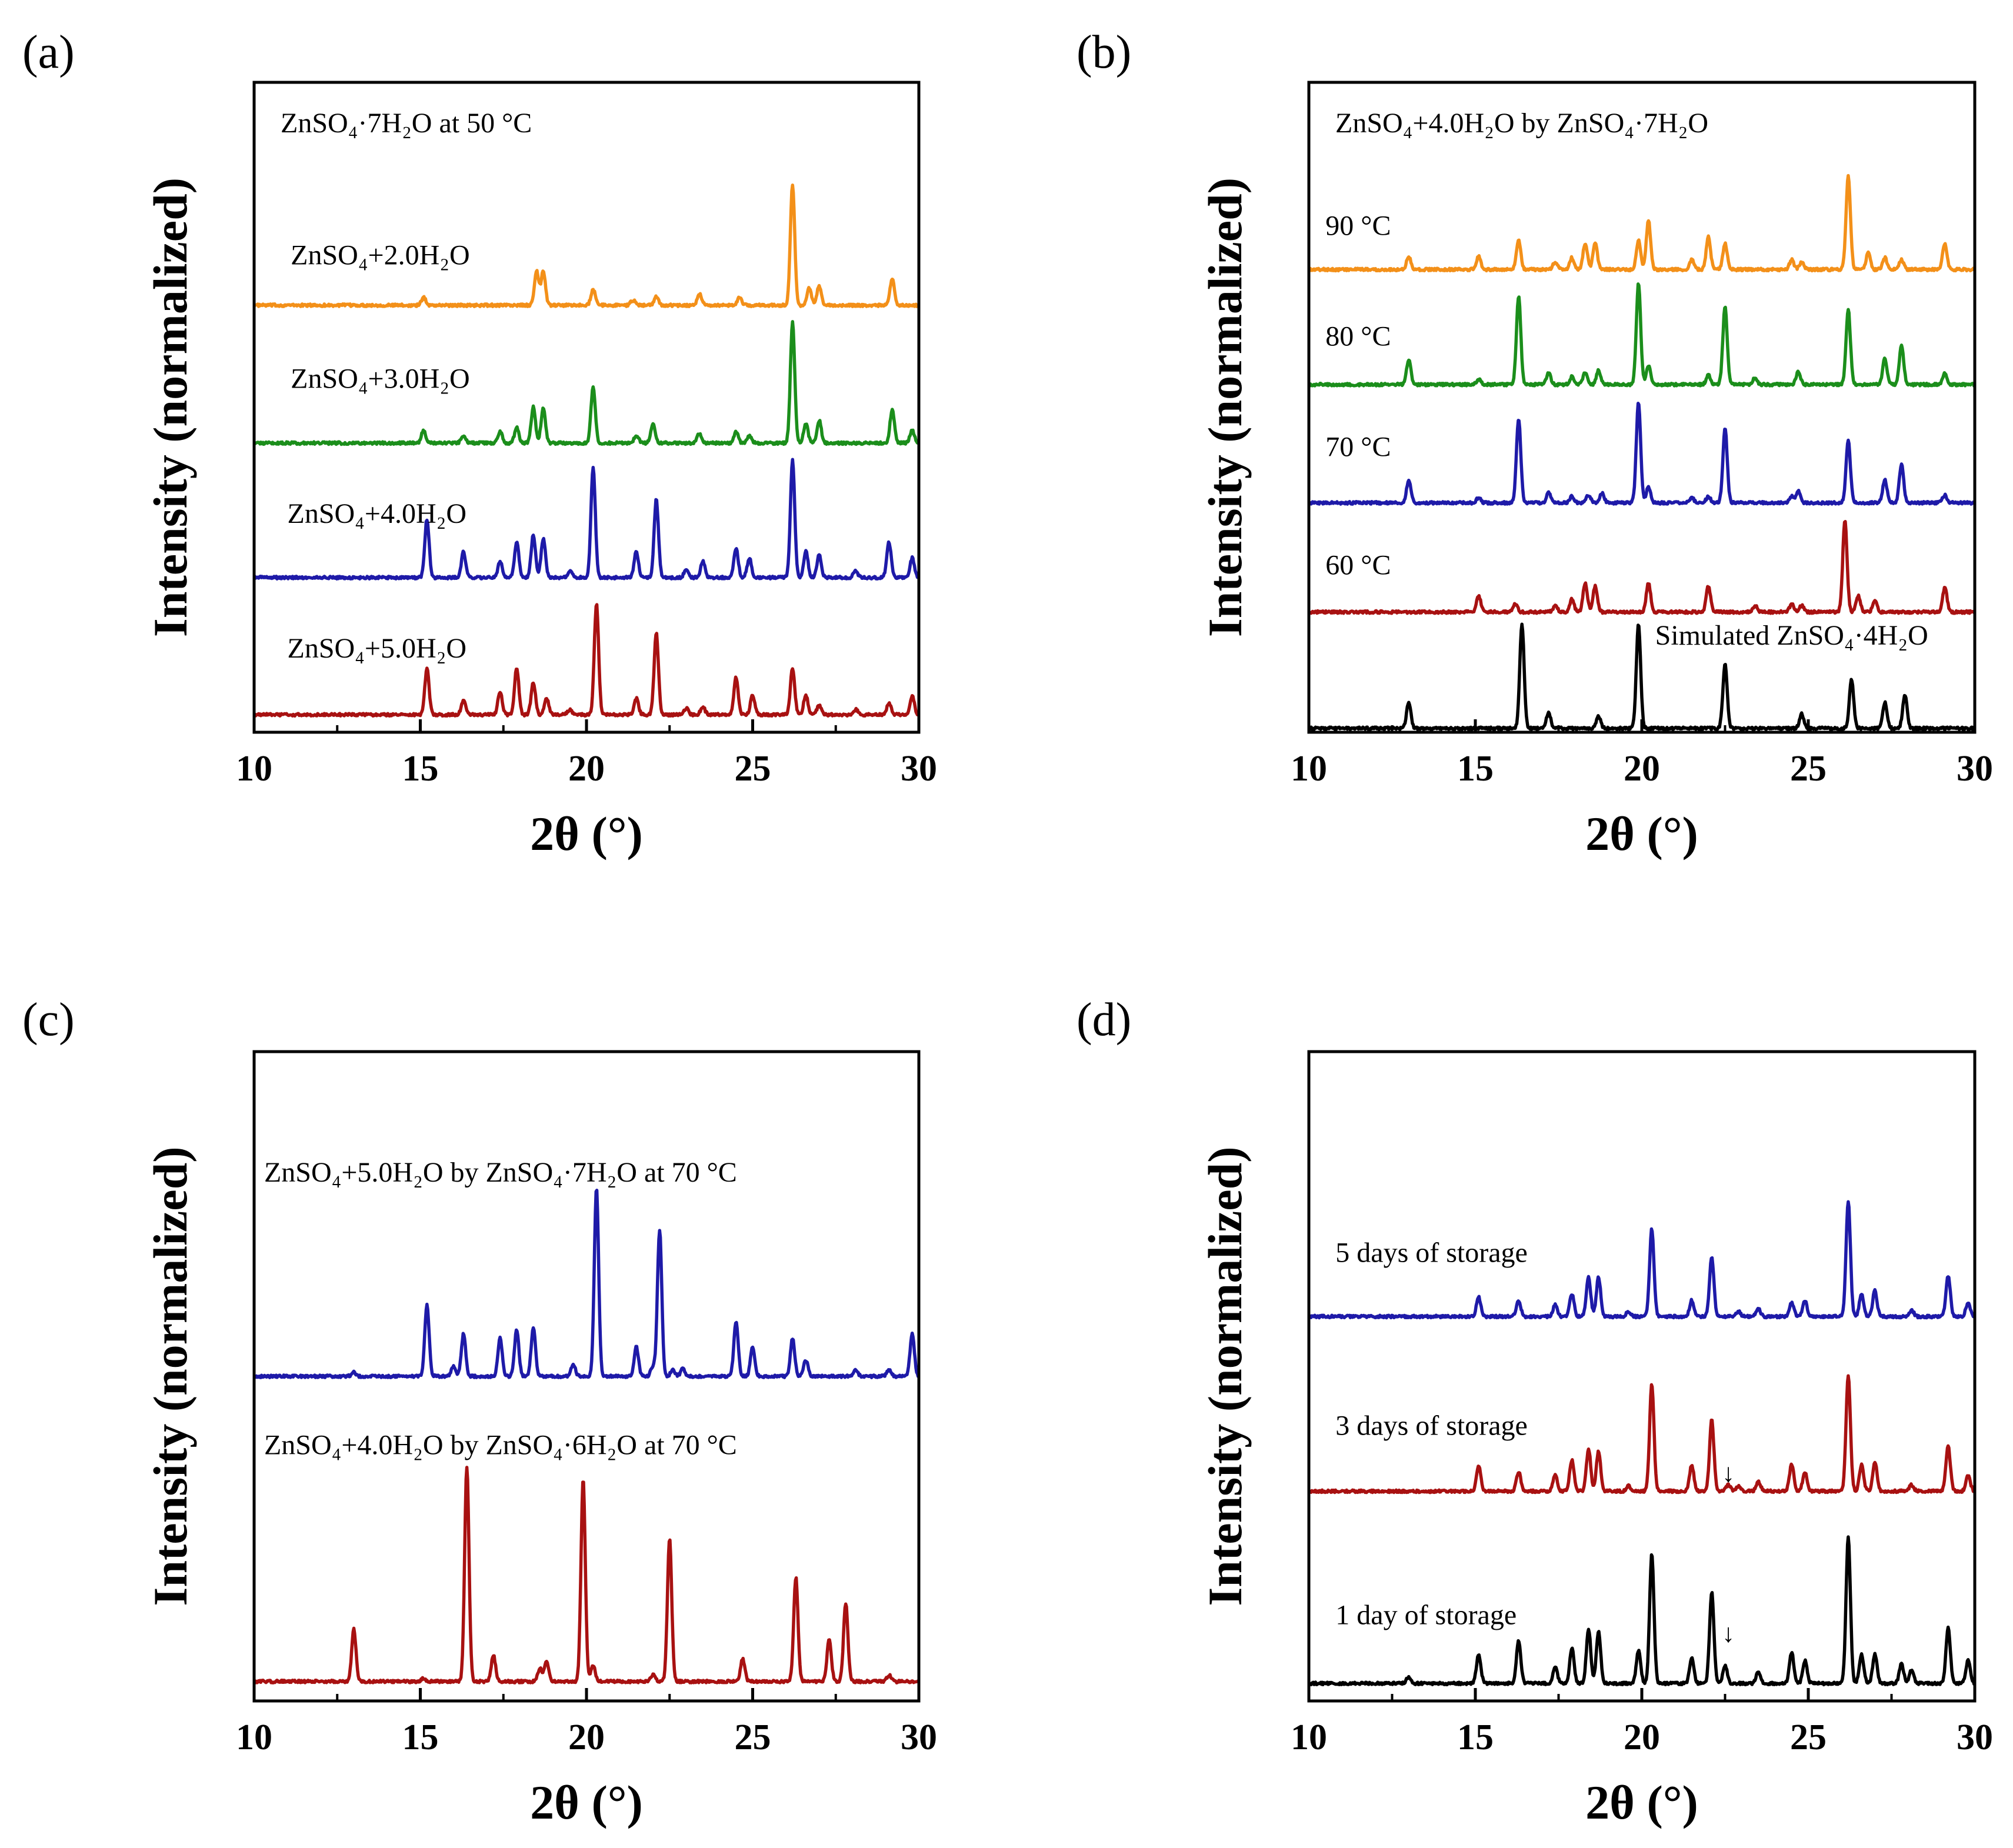 This screenshot has width=2013, height=1848. What do you see at coordinates (500, 1172) in the screenshot?
I see `series-label: ZnSO₄+5.0H₂O by ZnSO₄·7H₂O at 70 °C` at bounding box center [500, 1172].